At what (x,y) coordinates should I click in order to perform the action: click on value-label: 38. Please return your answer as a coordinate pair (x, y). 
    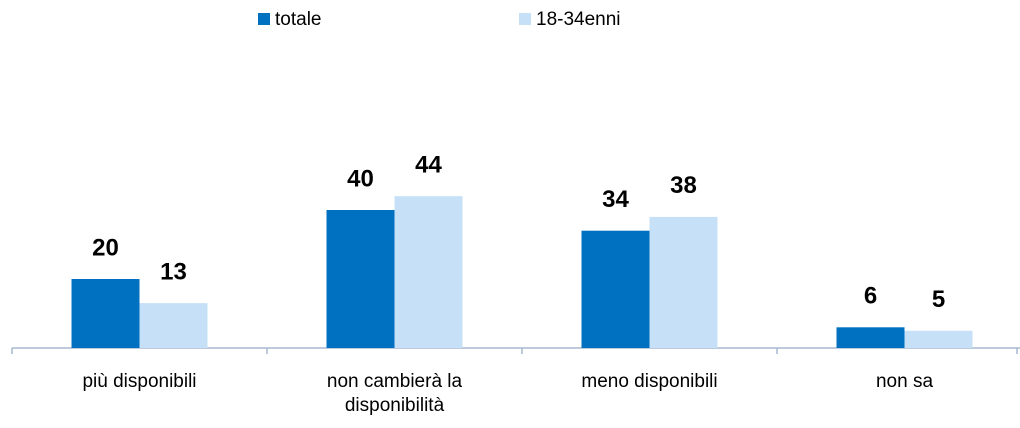
    Looking at the image, I should click on (683, 185).